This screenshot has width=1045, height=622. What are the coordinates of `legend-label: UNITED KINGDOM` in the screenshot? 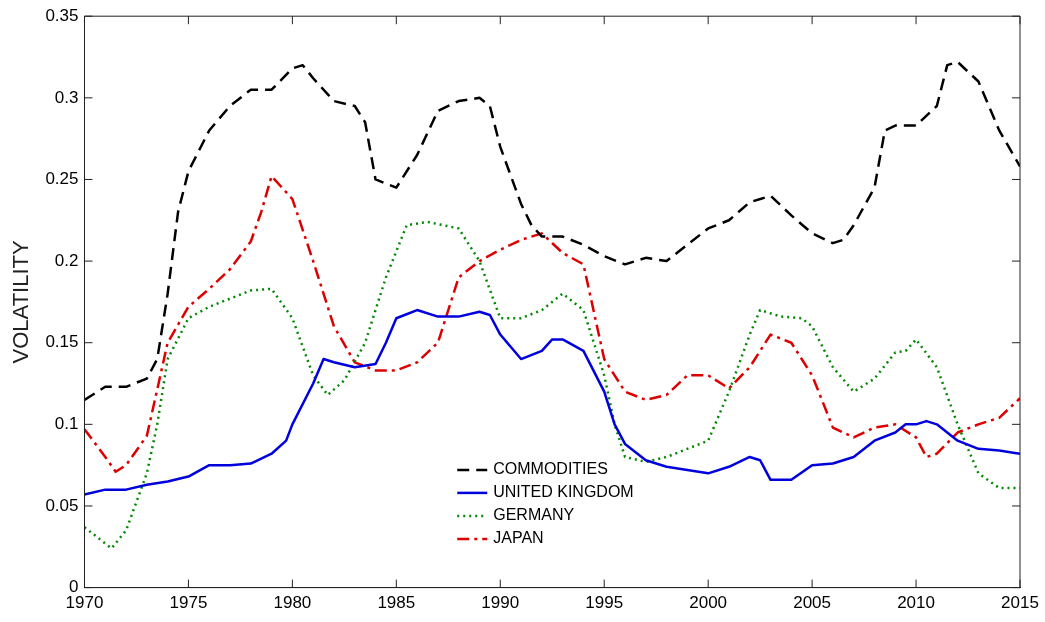 It's located at (563, 492).